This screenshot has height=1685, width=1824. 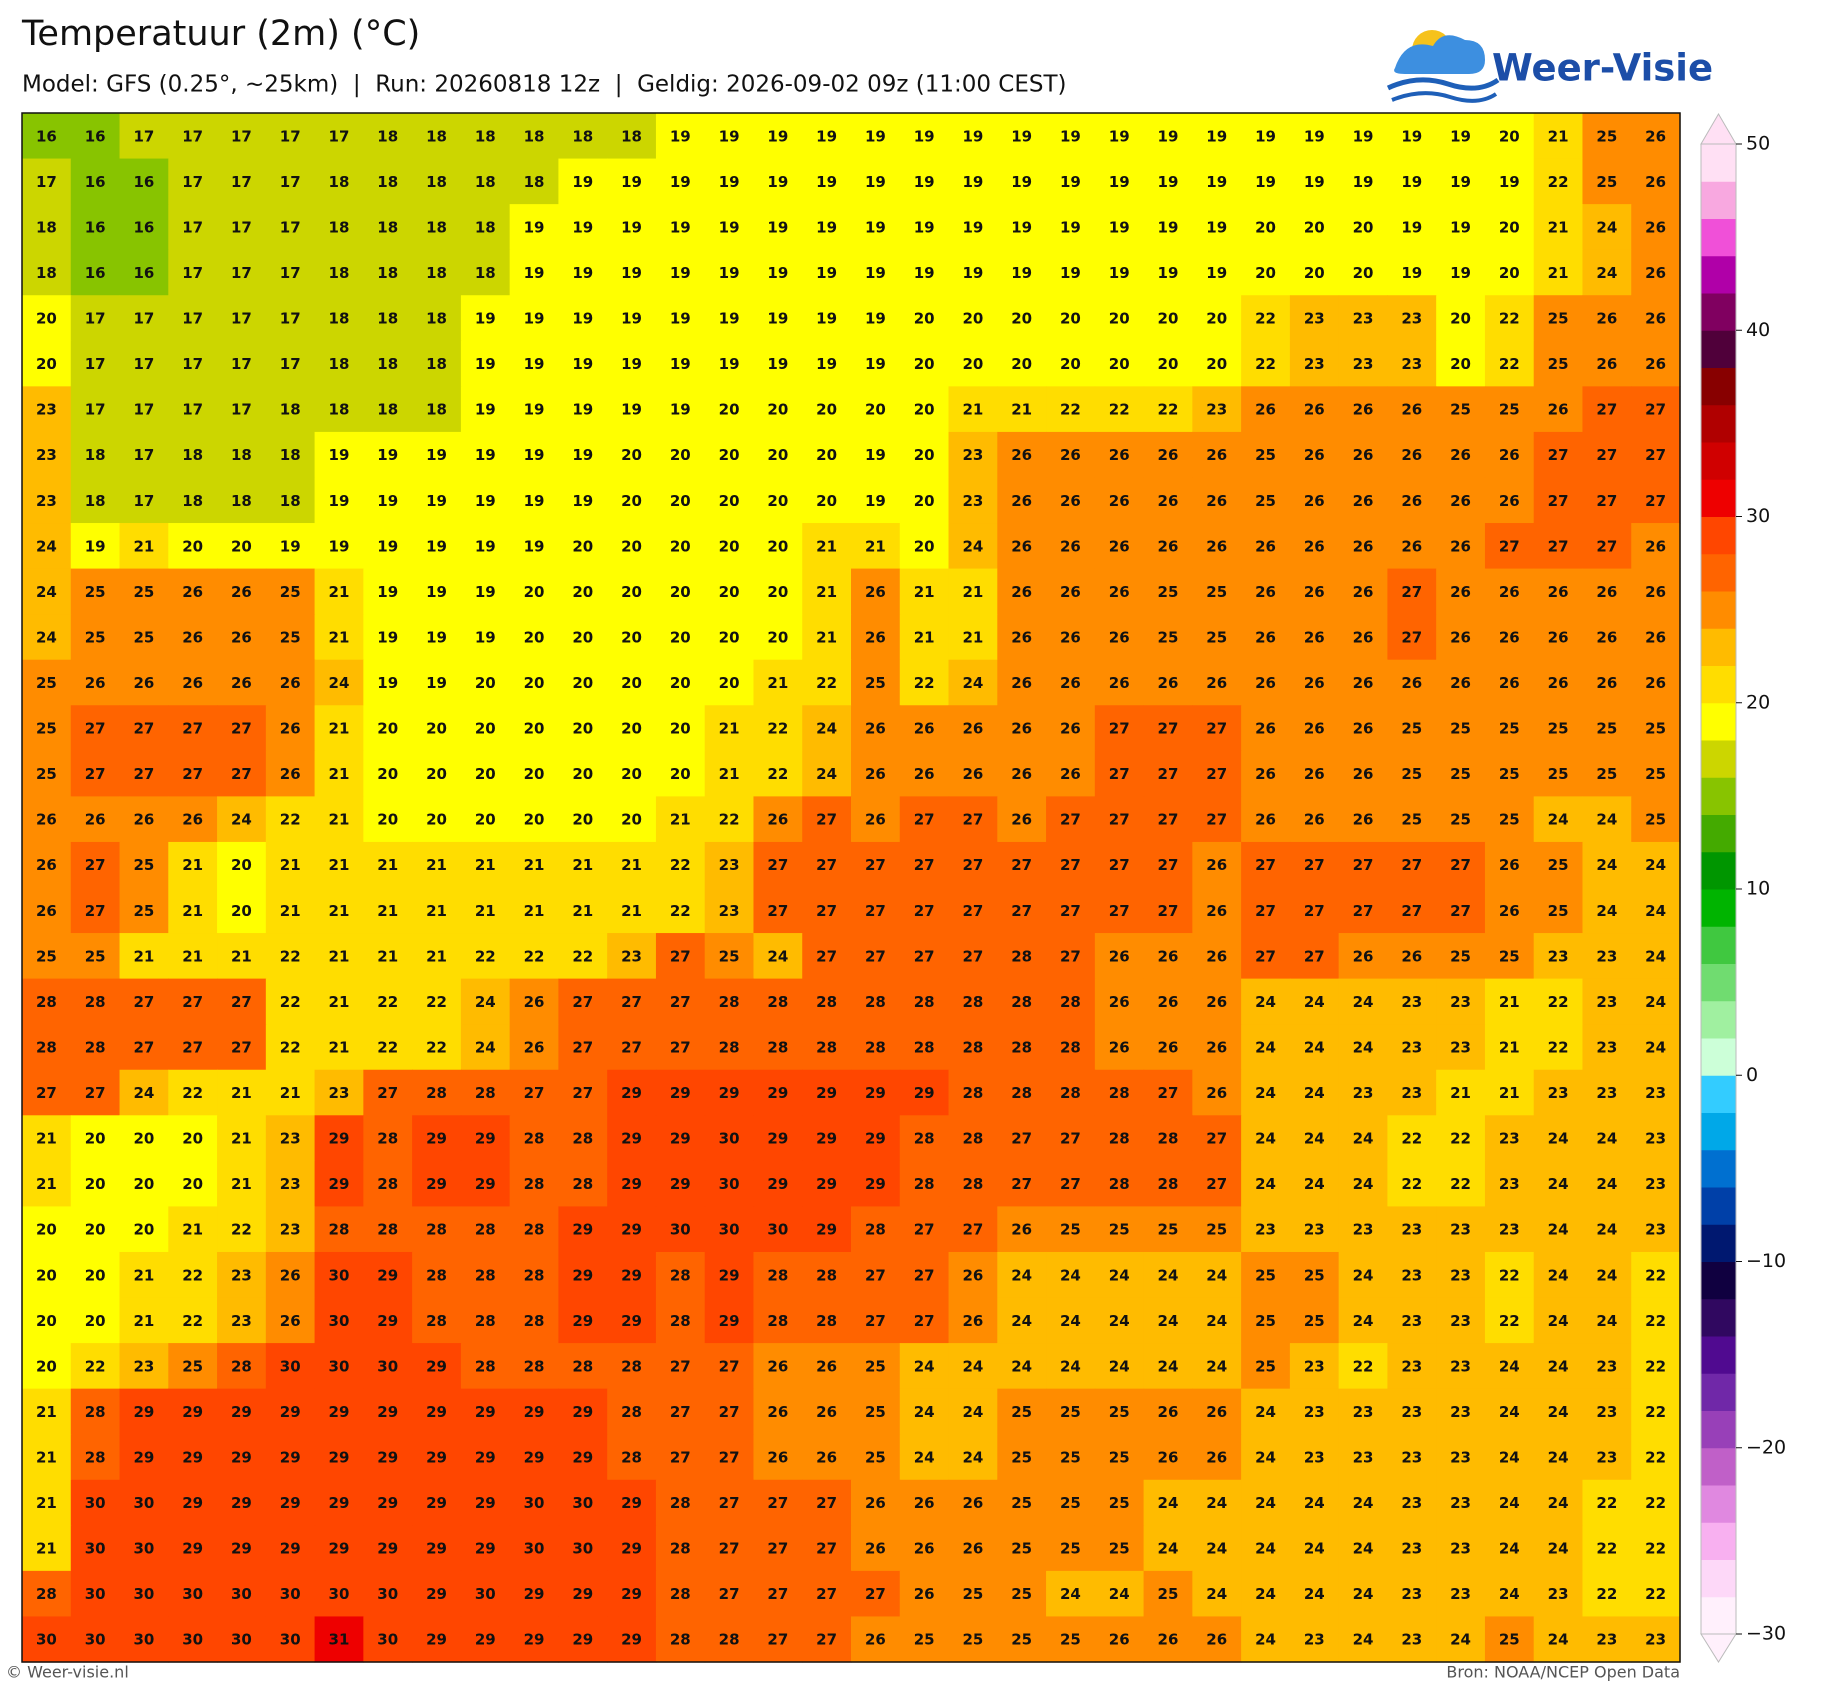 I want to click on temperature-label: 30, so click(x=241, y=1640).